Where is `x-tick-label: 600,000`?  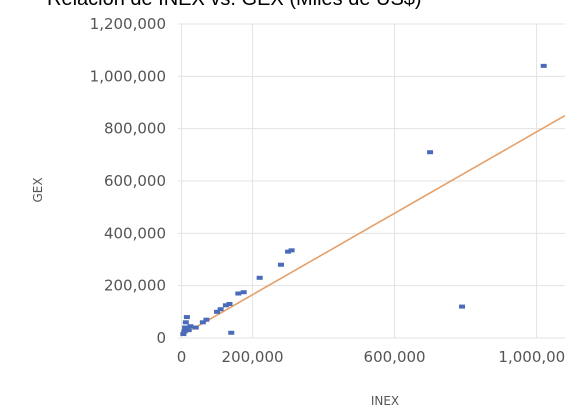 x-tick-label: 600,000 is located at coordinates (395, 357).